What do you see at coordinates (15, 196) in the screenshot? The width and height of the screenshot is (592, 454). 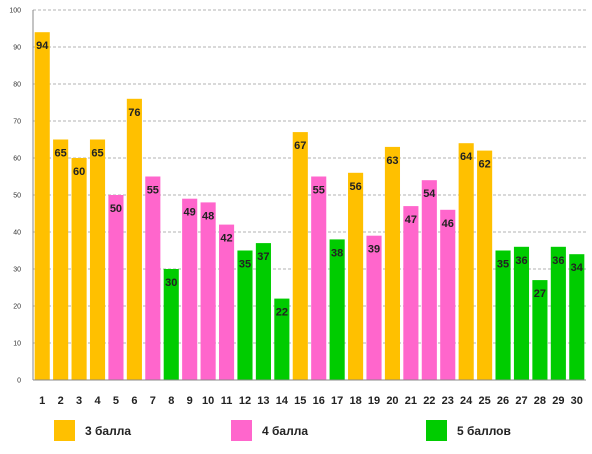 I see `y-axis-ticks: 0 10 20 30 40 50 60 70 80 90 100` at bounding box center [15, 196].